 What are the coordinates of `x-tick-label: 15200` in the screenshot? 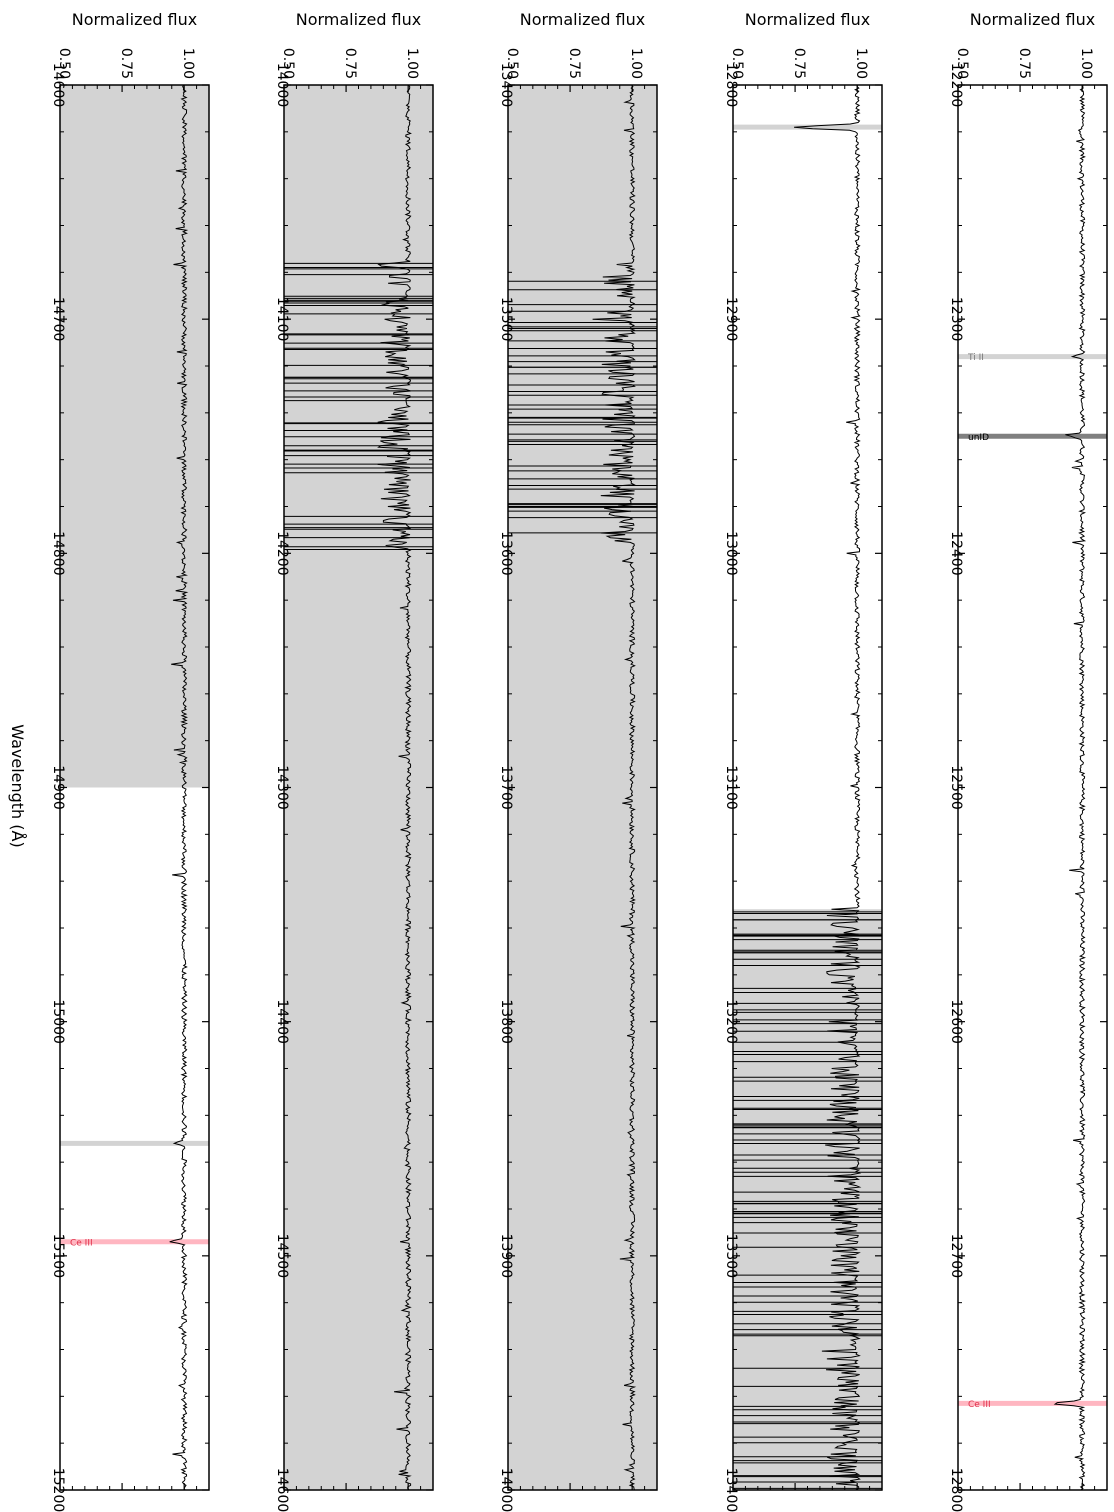 It's located at (58, 1490).